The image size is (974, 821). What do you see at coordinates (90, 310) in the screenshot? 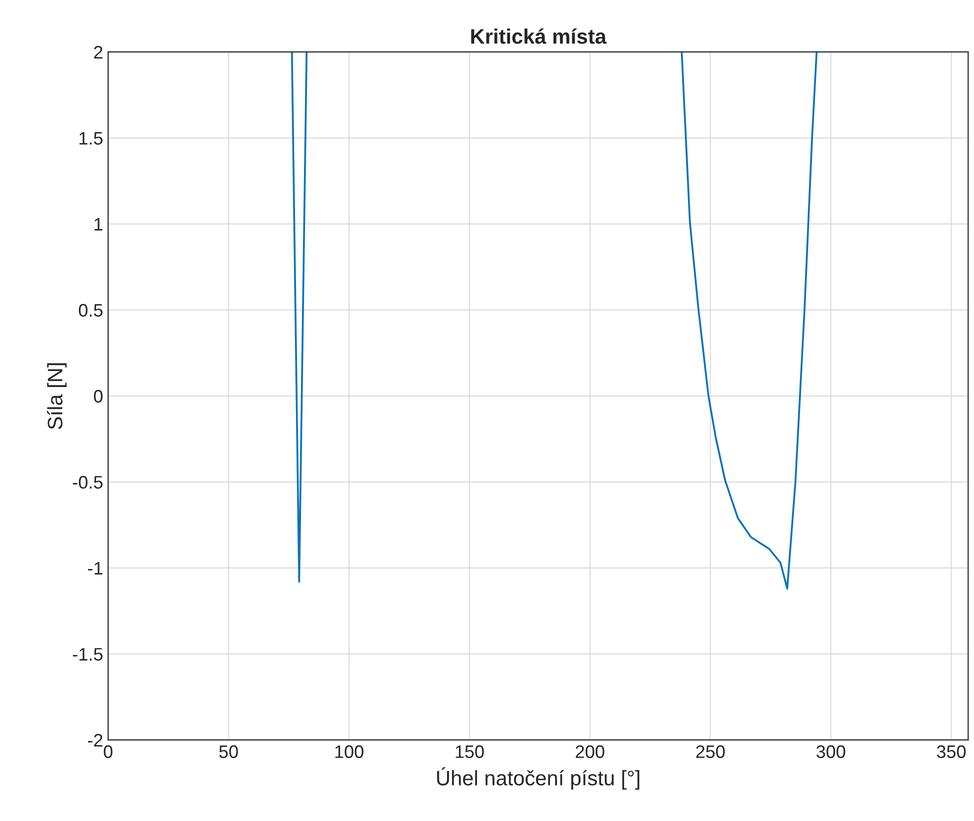
I see `y-tick-label: 0.5` at bounding box center [90, 310].